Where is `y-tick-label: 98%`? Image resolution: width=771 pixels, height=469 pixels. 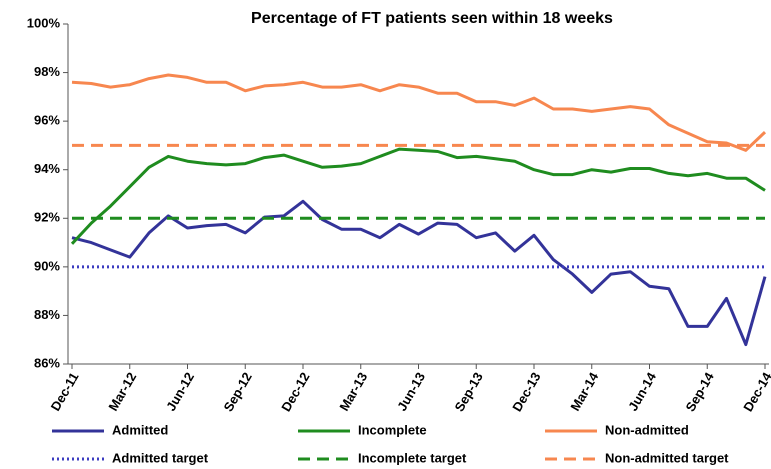
y-tick-label: 98% is located at coordinates (47, 71).